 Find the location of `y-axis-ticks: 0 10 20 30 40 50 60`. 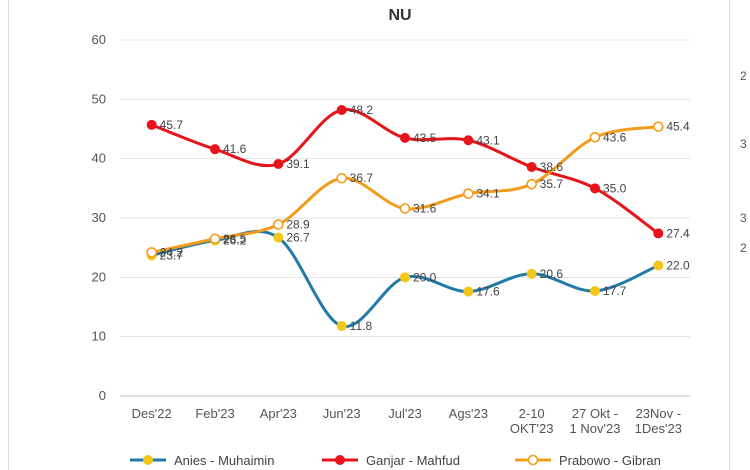

y-axis-ticks: 0 10 20 30 40 50 60 is located at coordinates (99, 217).